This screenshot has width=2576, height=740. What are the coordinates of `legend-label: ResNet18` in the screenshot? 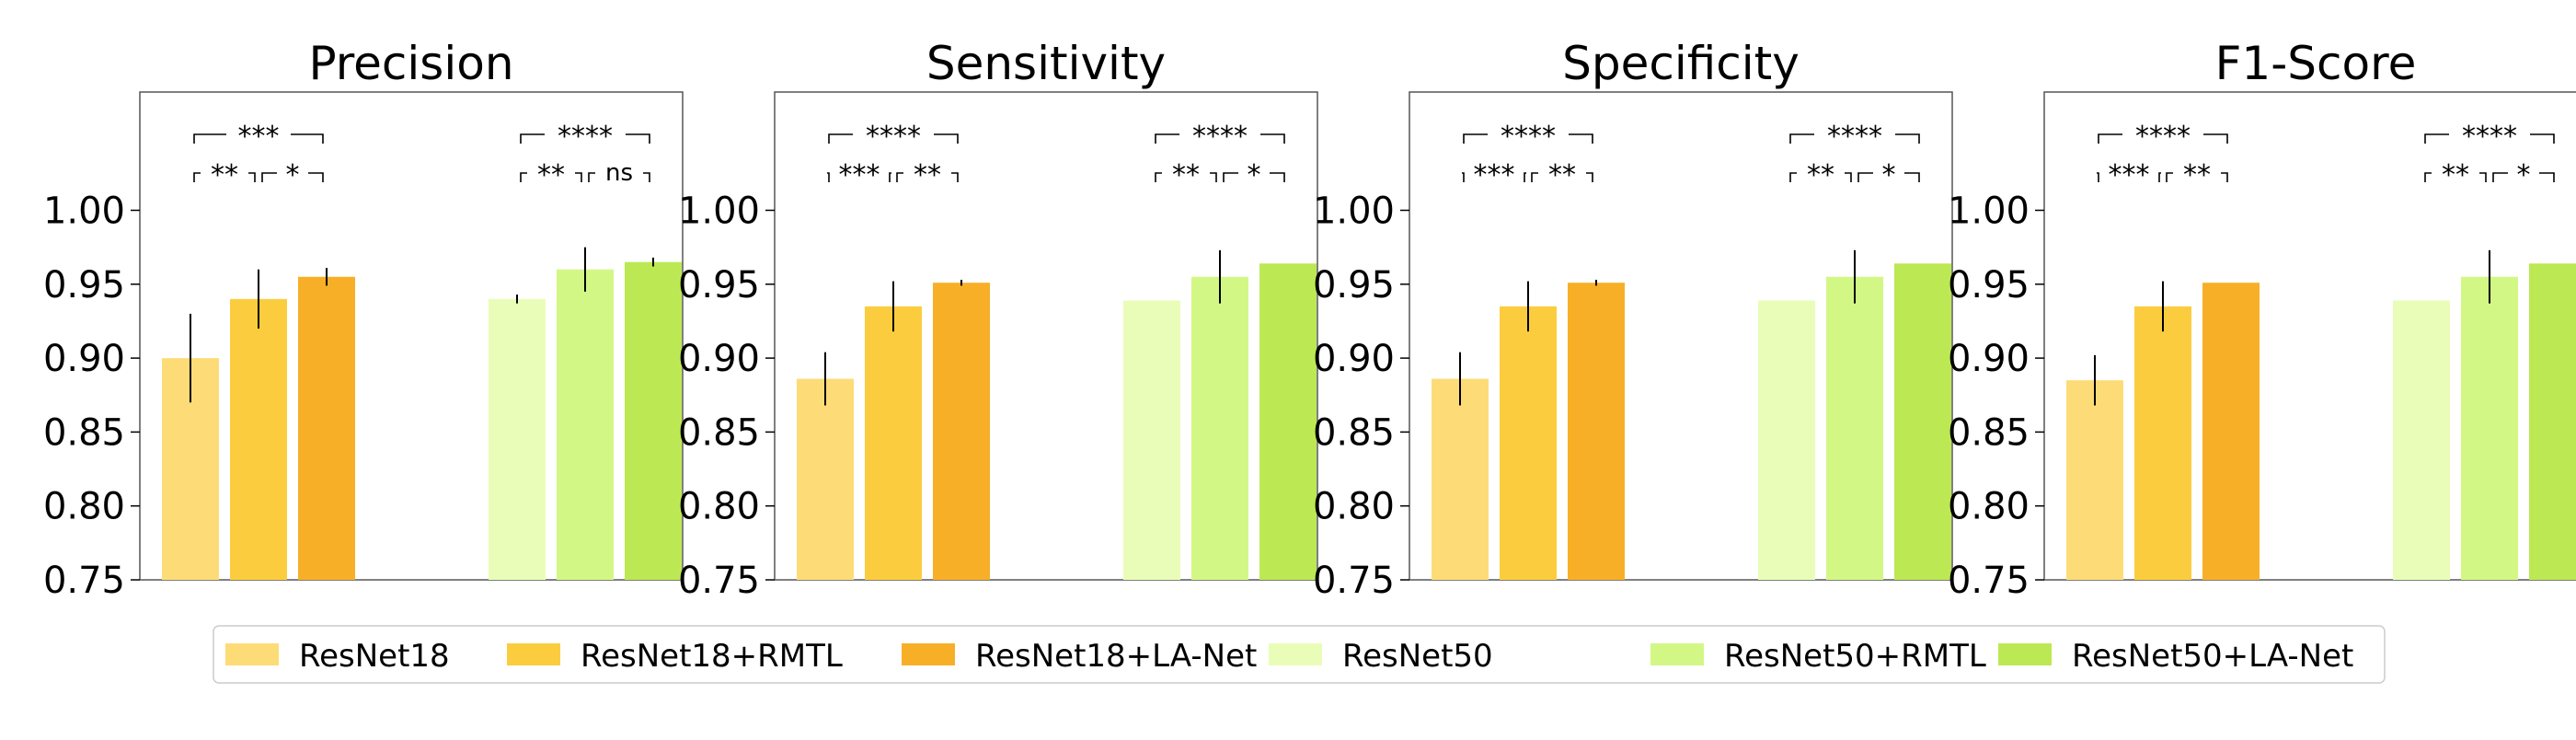 It's located at (374, 657).